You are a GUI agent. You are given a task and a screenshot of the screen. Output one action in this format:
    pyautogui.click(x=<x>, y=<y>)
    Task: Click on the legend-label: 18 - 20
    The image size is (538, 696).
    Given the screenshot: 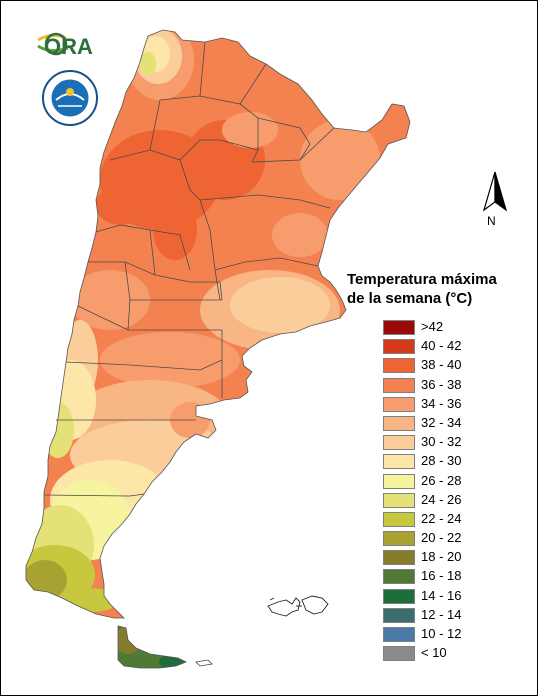 What is the action you would take?
    pyautogui.click(x=441, y=557)
    